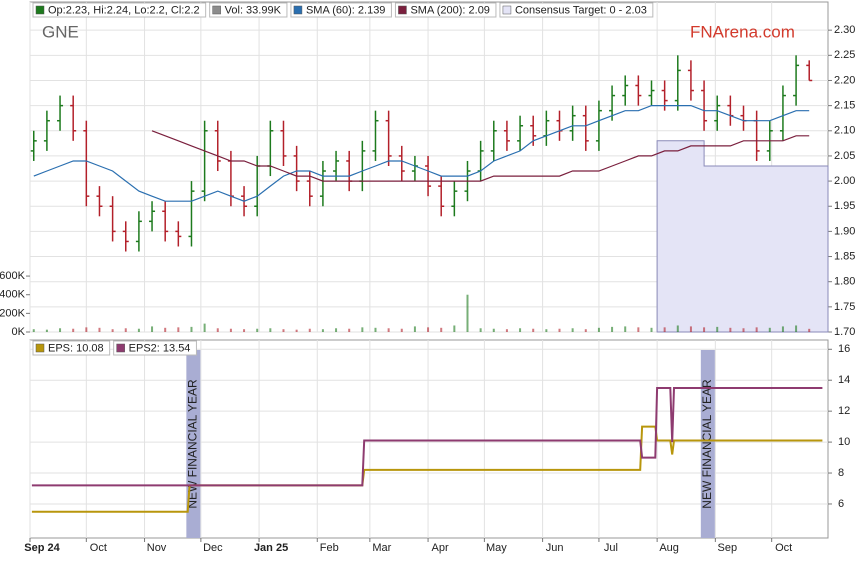  Describe the element at coordinates (13, 295) in the screenshot. I see `y2-tick-label: 400K` at that location.